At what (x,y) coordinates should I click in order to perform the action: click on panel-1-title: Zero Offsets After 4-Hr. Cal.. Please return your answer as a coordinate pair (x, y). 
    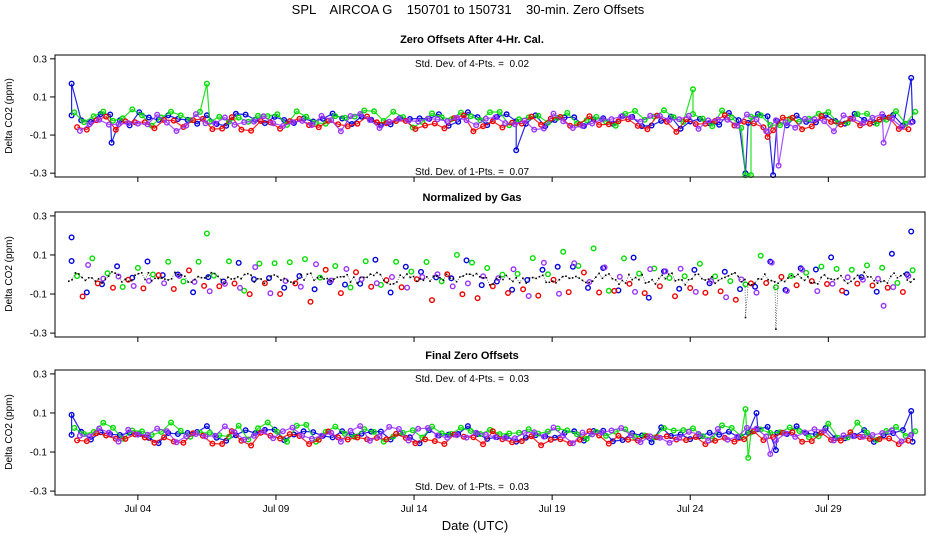
    Looking at the image, I should click on (472, 40).